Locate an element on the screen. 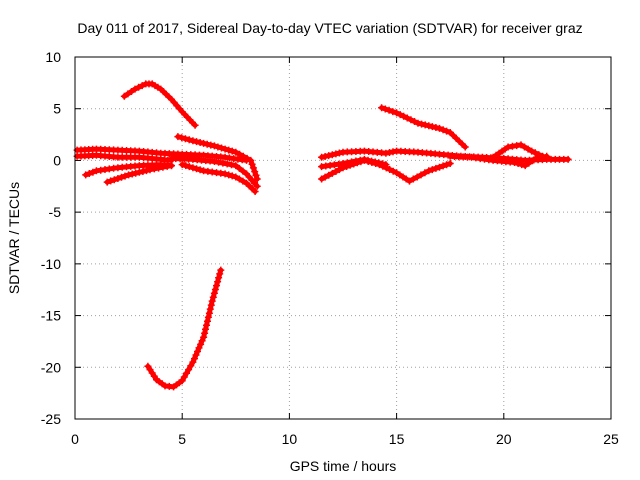 Image resolution: width=640 pixels, height=480 pixels. y-tick-label: -10 is located at coordinates (51, 264).